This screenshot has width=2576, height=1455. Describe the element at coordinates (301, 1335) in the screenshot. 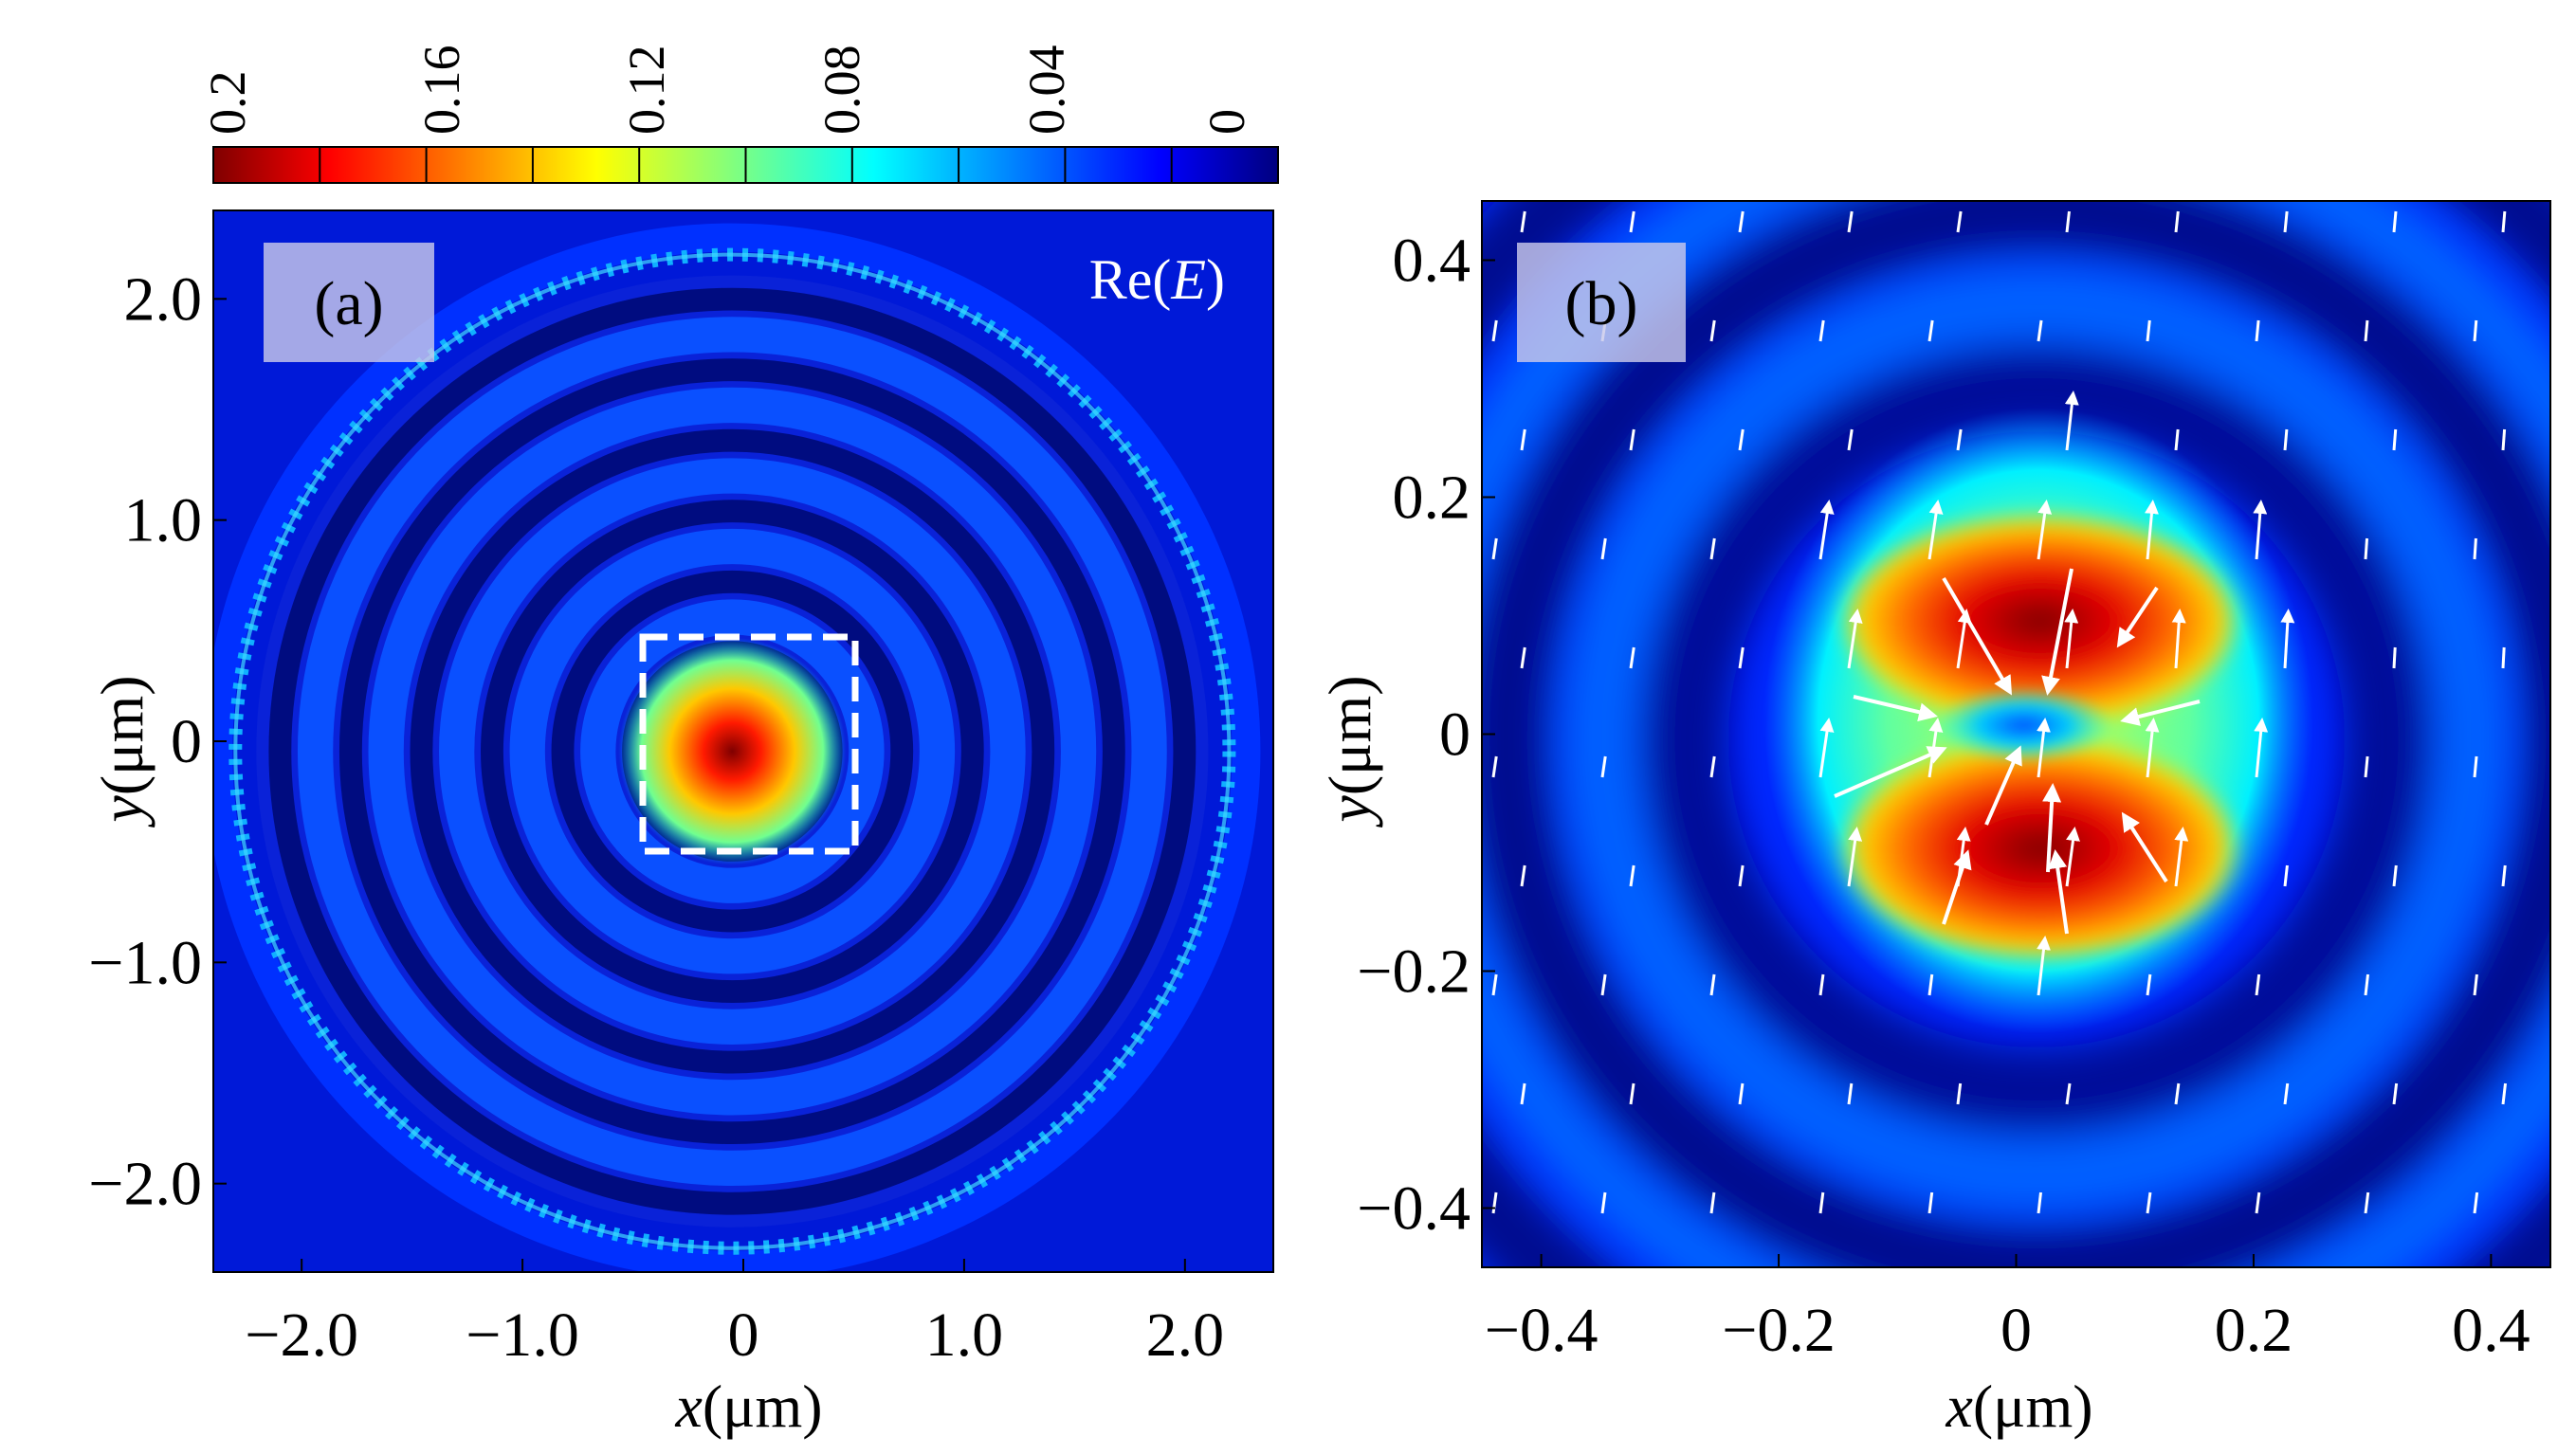

I see `x-tick-label: −2.0` at that location.